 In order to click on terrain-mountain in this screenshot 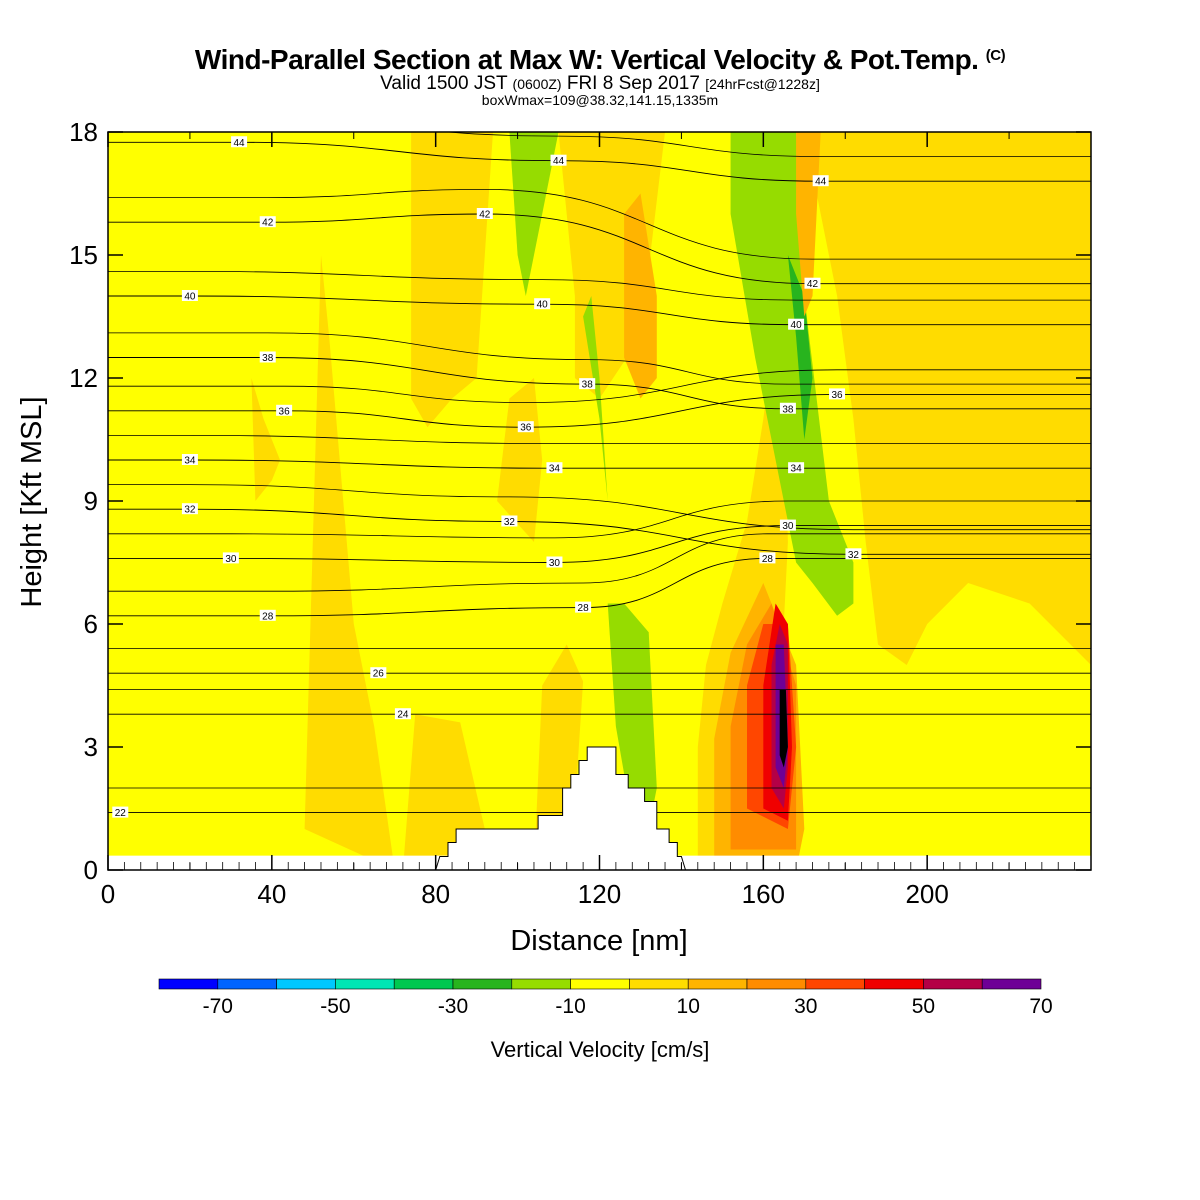, I will do `click(599, 808)`.